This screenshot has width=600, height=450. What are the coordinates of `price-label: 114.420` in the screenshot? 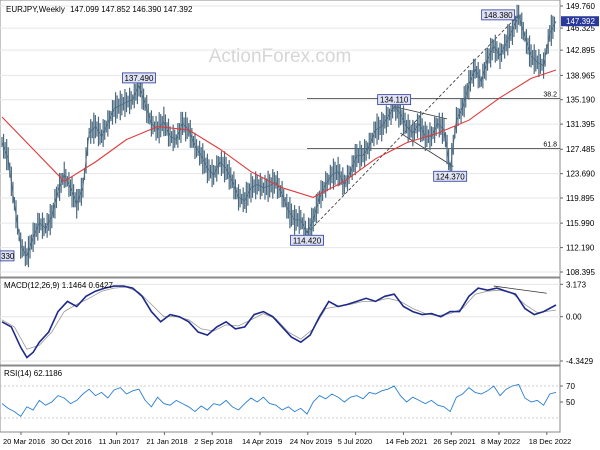 It's located at (307, 240).